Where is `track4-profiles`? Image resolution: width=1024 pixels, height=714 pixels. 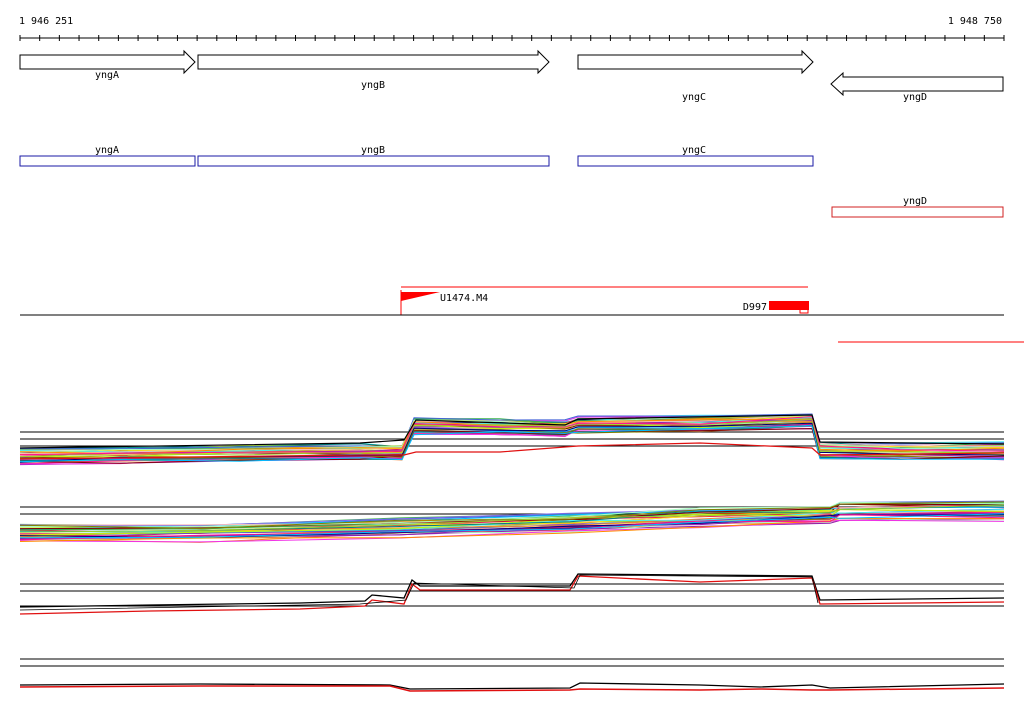
track4-profiles is located at coordinates (512, 687).